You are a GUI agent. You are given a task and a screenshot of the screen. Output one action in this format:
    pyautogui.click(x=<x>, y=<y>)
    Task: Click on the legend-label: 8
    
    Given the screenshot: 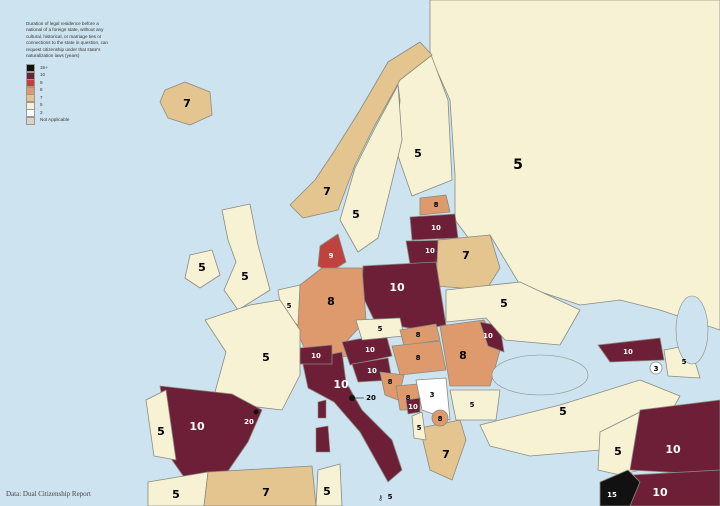 What is the action you would take?
    pyautogui.click(x=41, y=90)
    